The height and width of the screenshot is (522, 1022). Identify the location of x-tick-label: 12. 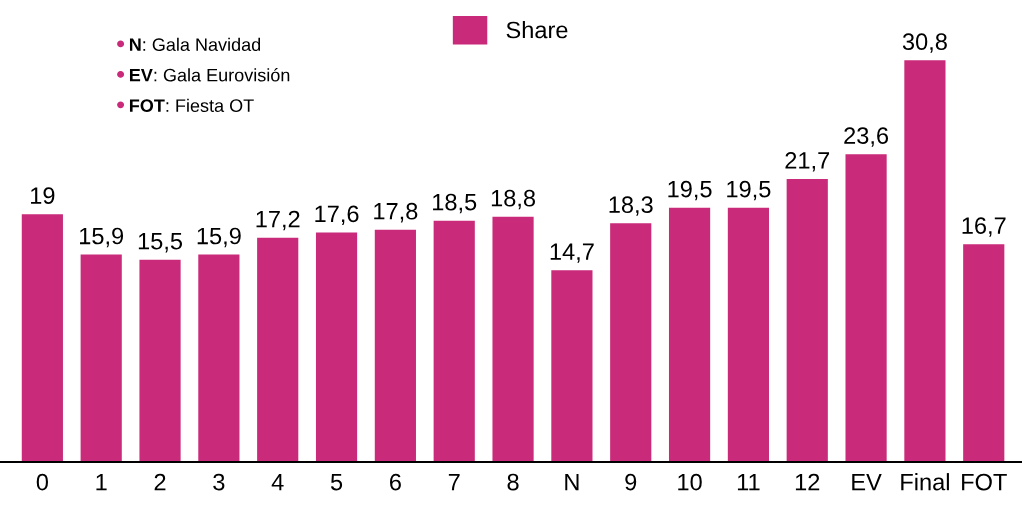
(807, 482).